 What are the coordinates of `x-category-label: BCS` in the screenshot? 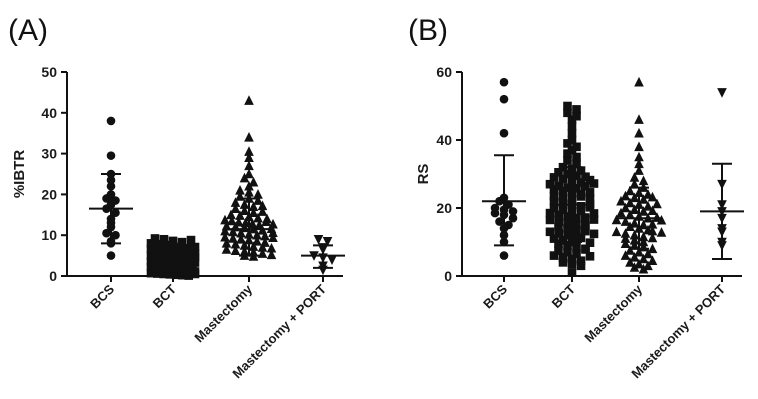 It's located at (495, 296).